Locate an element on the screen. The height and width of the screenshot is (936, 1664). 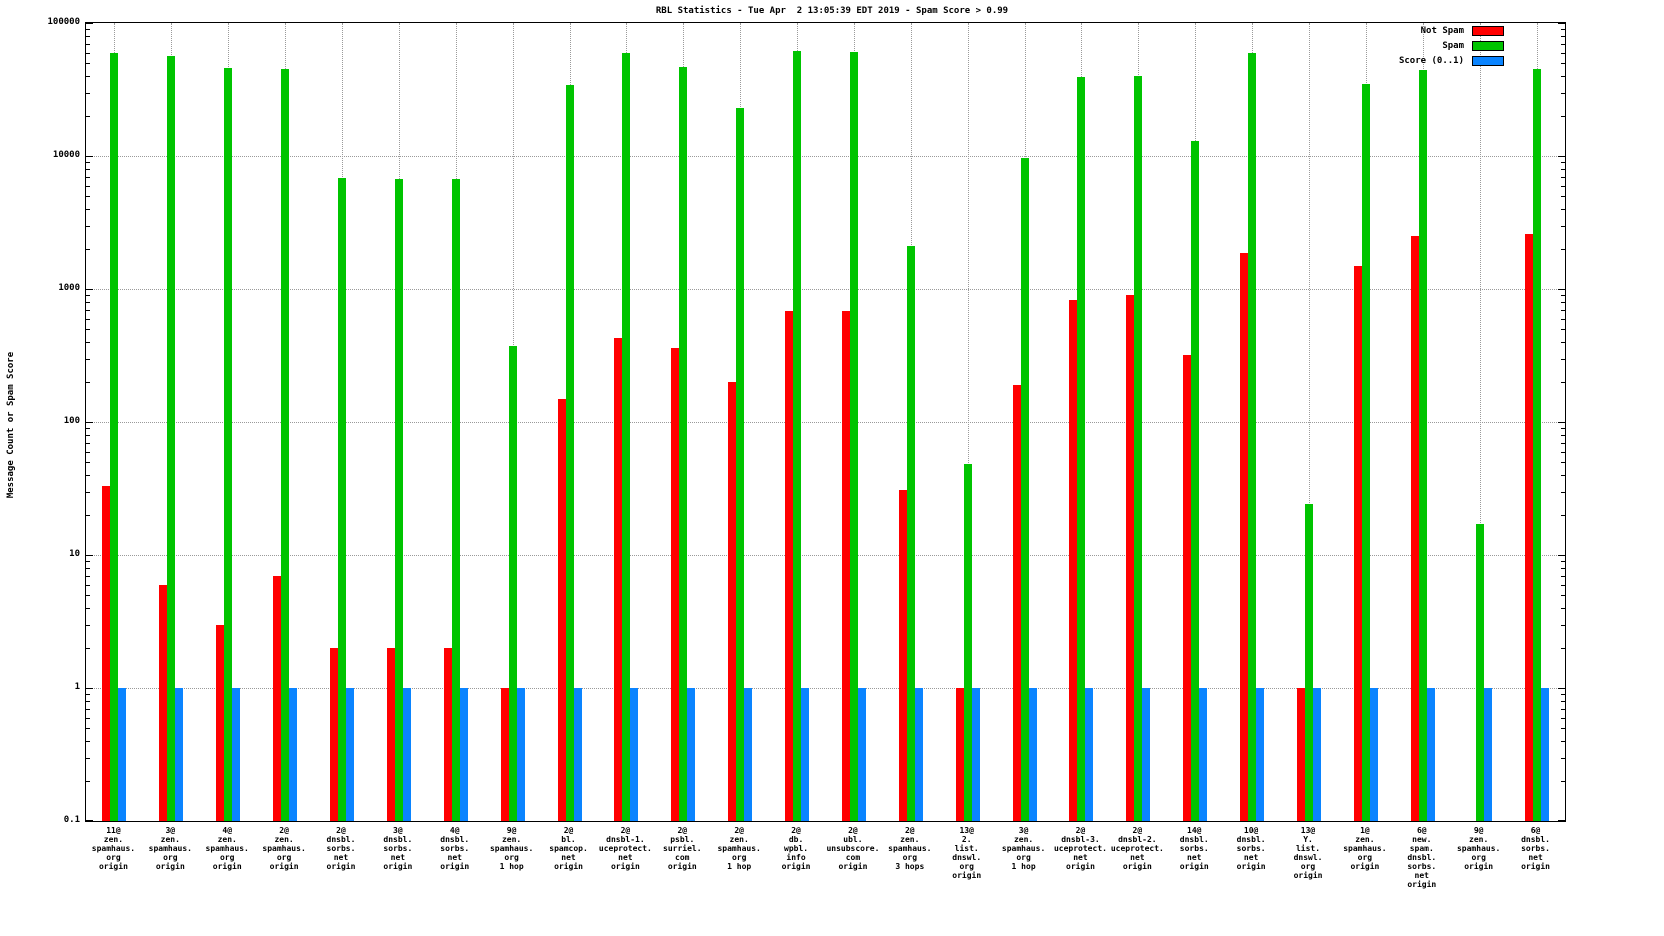
x-category-label: 14@ dnsbl. sorbs. net origin is located at coordinates (1194, 848).